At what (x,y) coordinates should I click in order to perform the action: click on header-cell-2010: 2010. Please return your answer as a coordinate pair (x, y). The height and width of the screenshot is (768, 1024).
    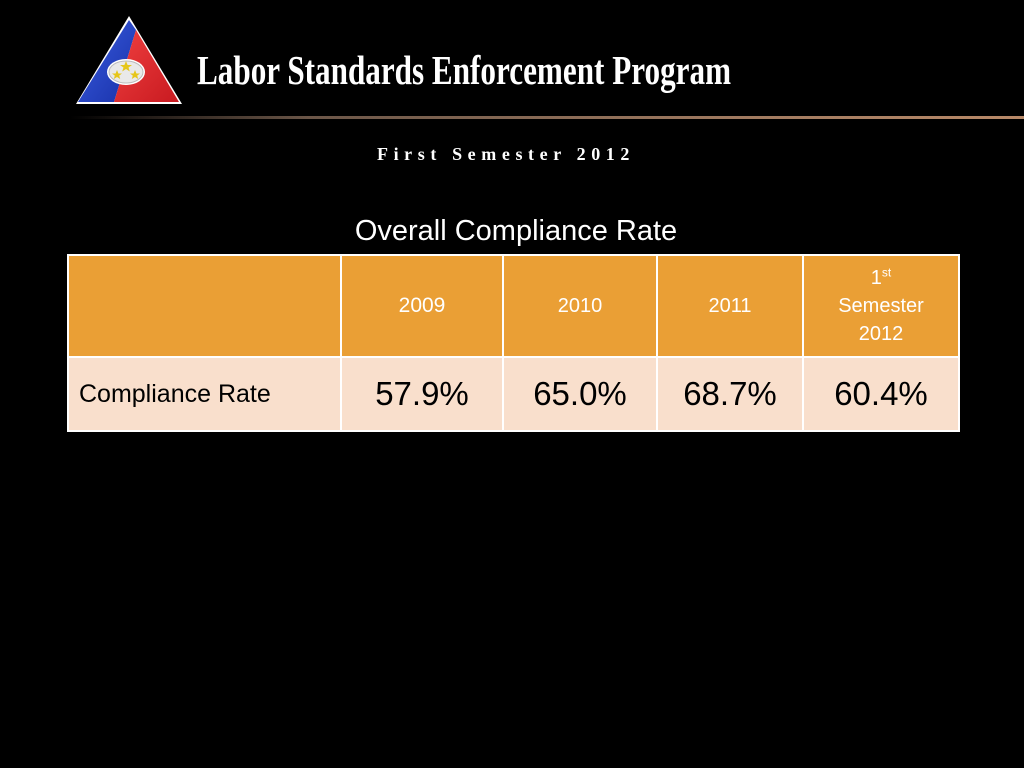
    Looking at the image, I should click on (580, 306).